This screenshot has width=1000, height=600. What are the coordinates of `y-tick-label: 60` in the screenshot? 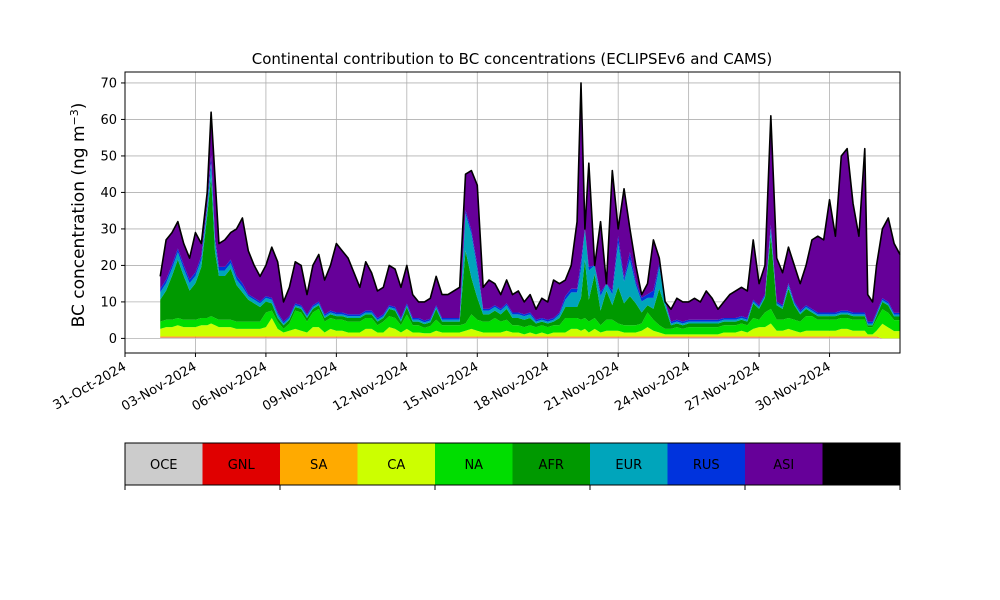 It's located at (108, 120).